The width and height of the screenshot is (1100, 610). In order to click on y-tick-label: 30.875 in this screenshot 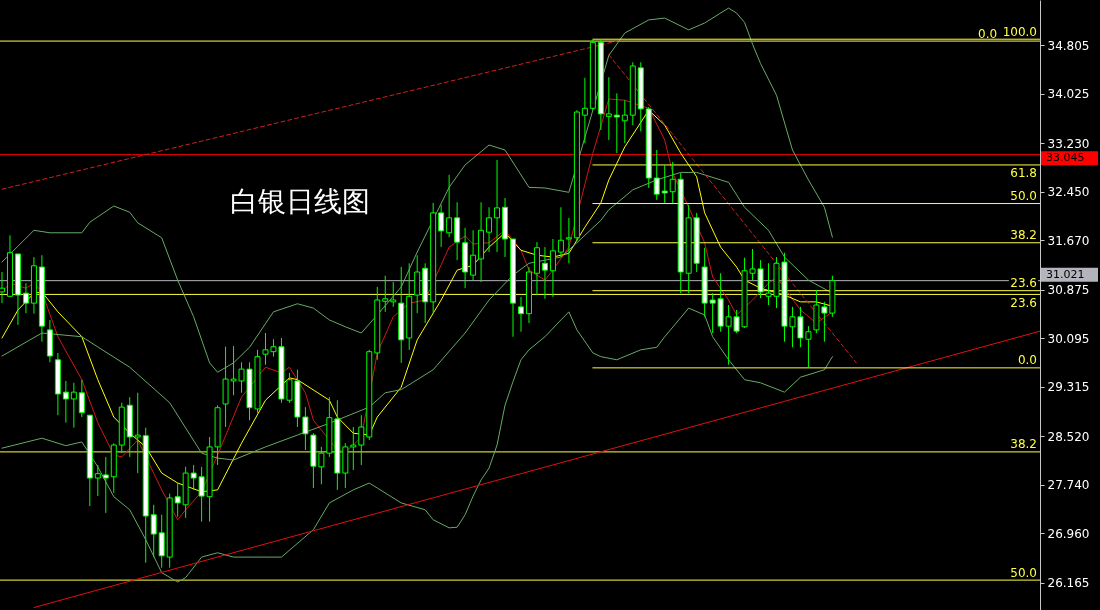, I will do `click(1068, 290)`.